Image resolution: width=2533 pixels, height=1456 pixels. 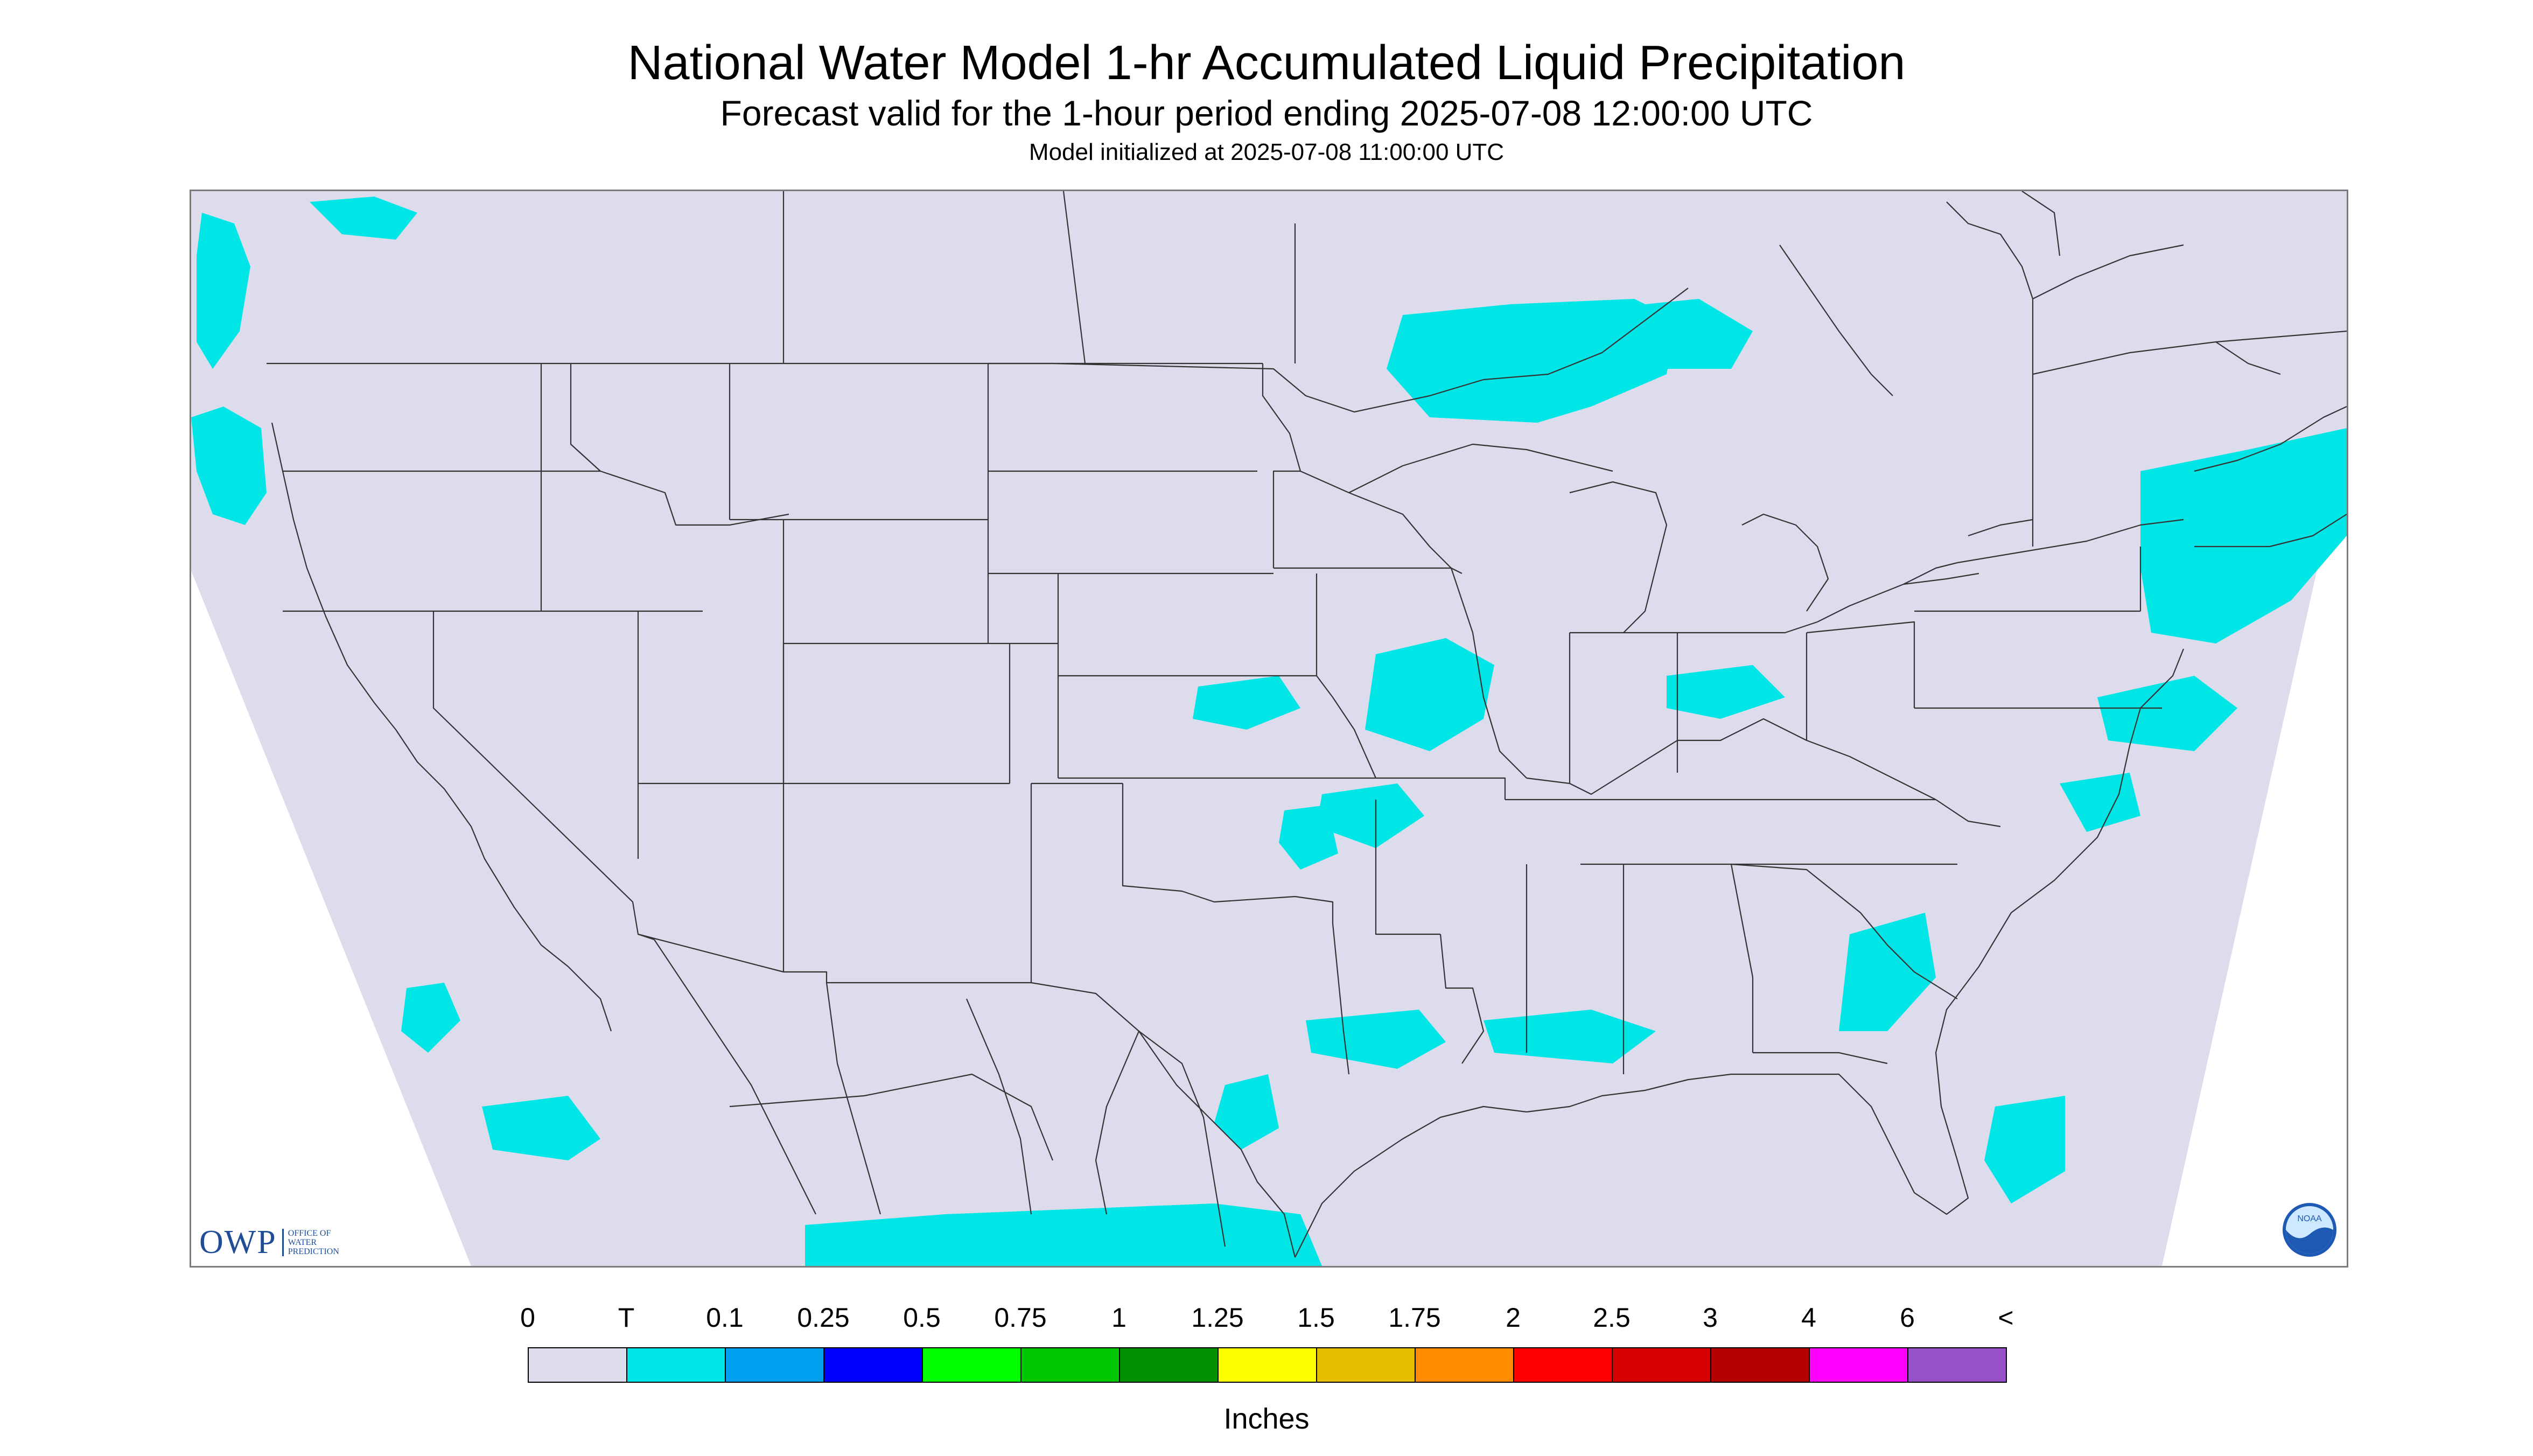 I want to click on legend-tick-label: 1.75, so click(x=1414, y=1318).